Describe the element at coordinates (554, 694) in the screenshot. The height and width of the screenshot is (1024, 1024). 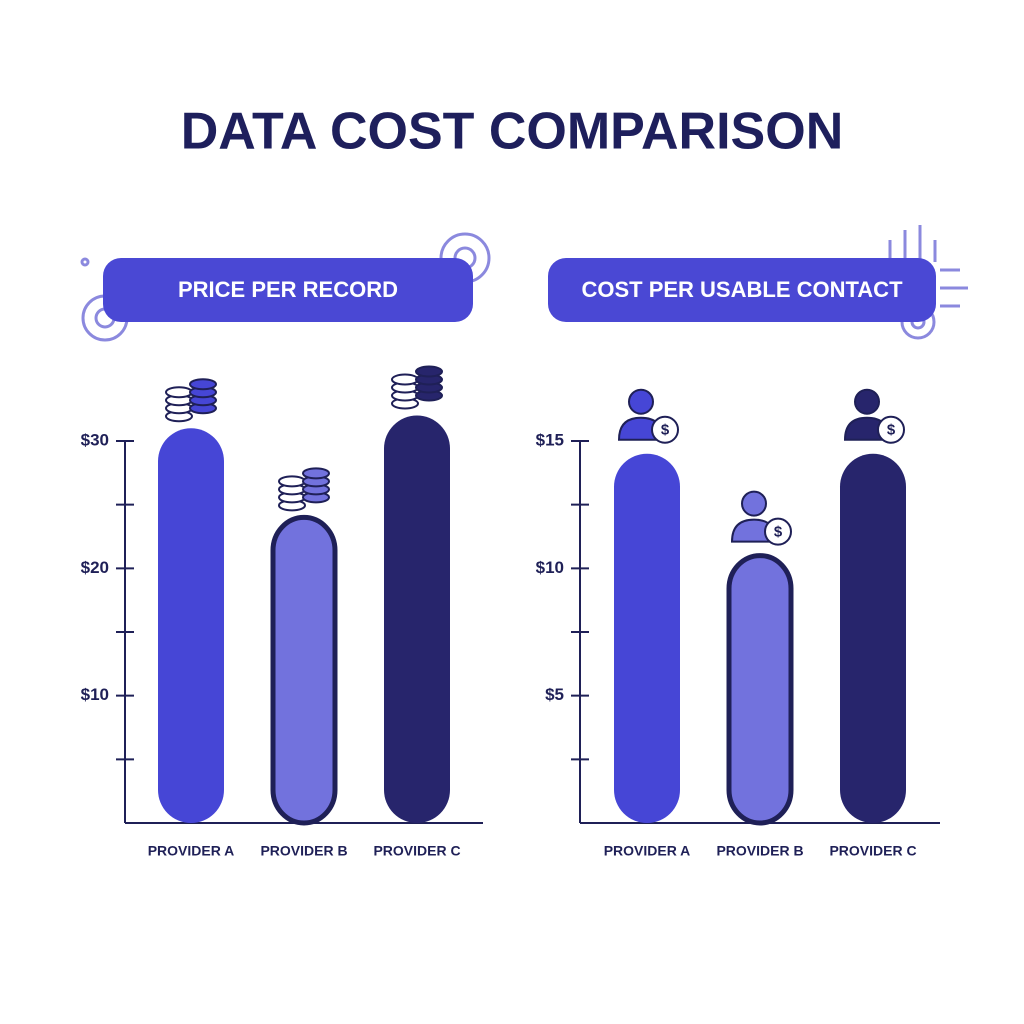
I see `y-tick-label: $5` at that location.